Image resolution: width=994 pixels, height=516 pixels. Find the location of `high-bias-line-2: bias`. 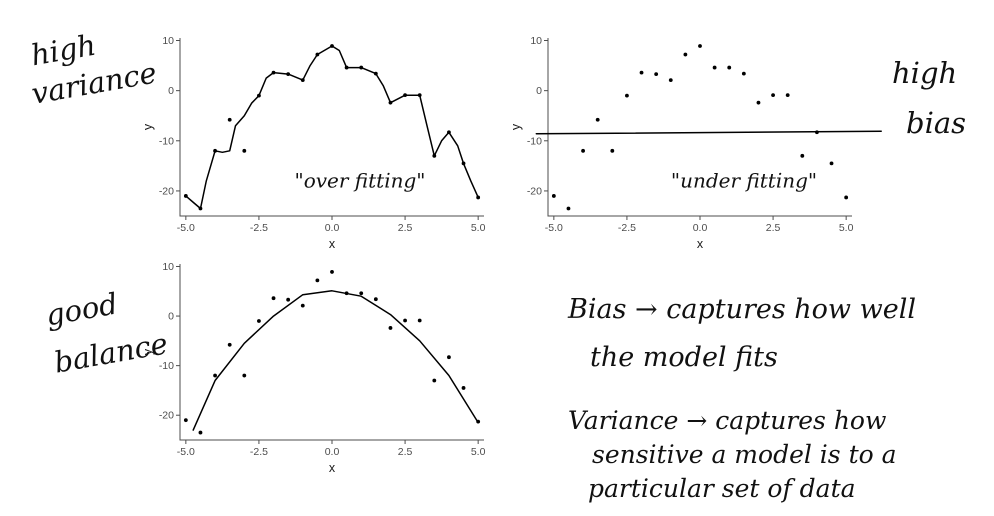

high-bias-line-2: bias is located at coordinates (936, 123).